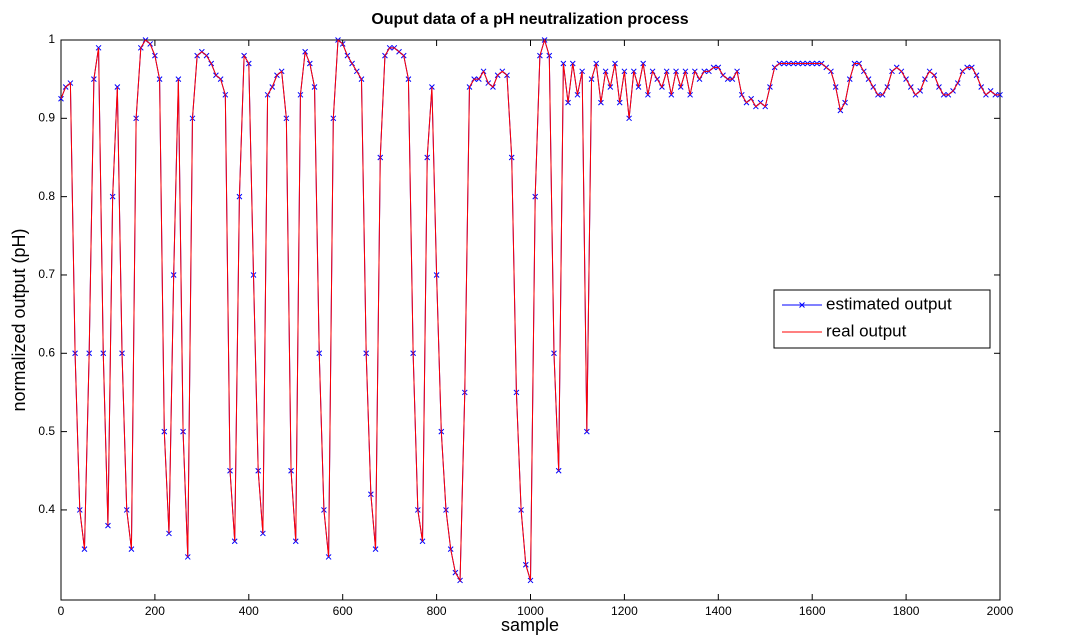 The width and height of the screenshot is (1071, 637). I want to click on x-tick-label: 800, so click(437, 611).